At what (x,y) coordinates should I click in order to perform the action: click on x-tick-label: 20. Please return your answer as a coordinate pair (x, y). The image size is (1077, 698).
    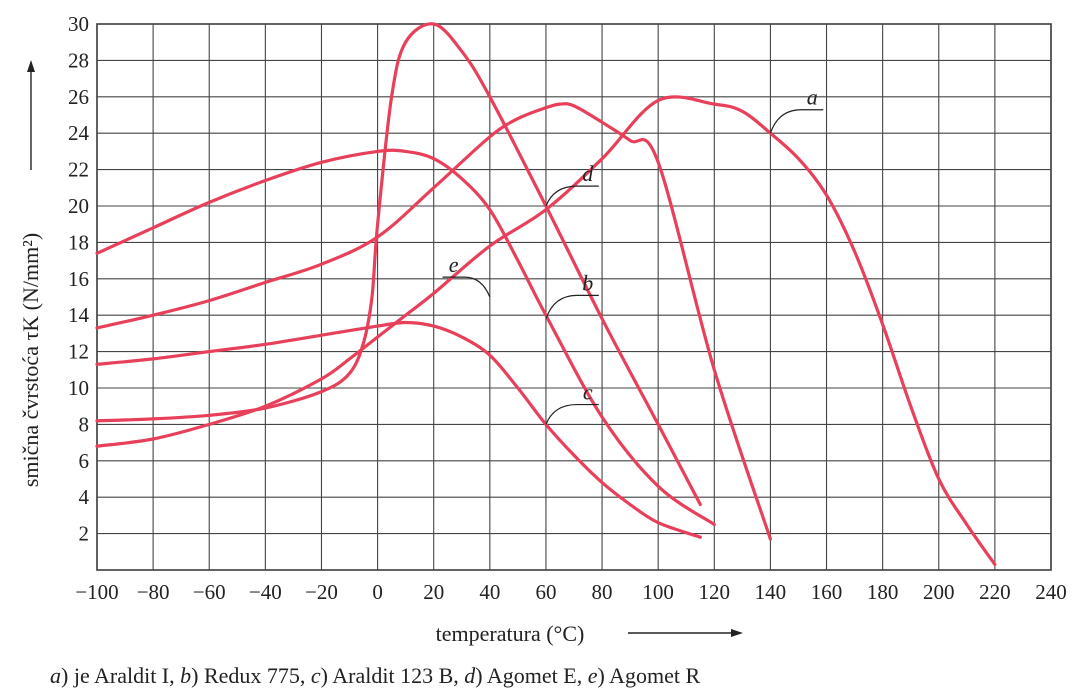
    Looking at the image, I should click on (433, 592).